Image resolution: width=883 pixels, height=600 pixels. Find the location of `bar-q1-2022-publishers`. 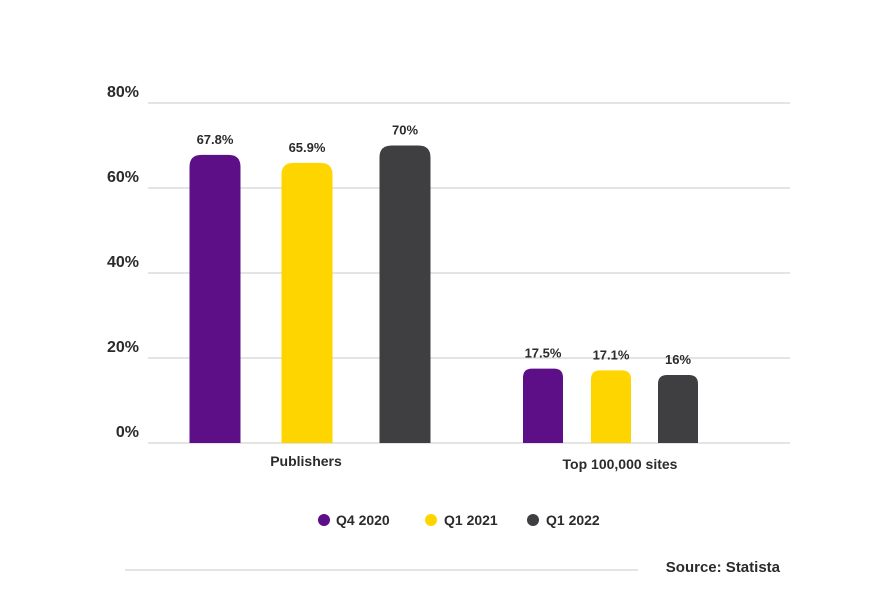

bar-q1-2022-publishers is located at coordinates (405, 294).